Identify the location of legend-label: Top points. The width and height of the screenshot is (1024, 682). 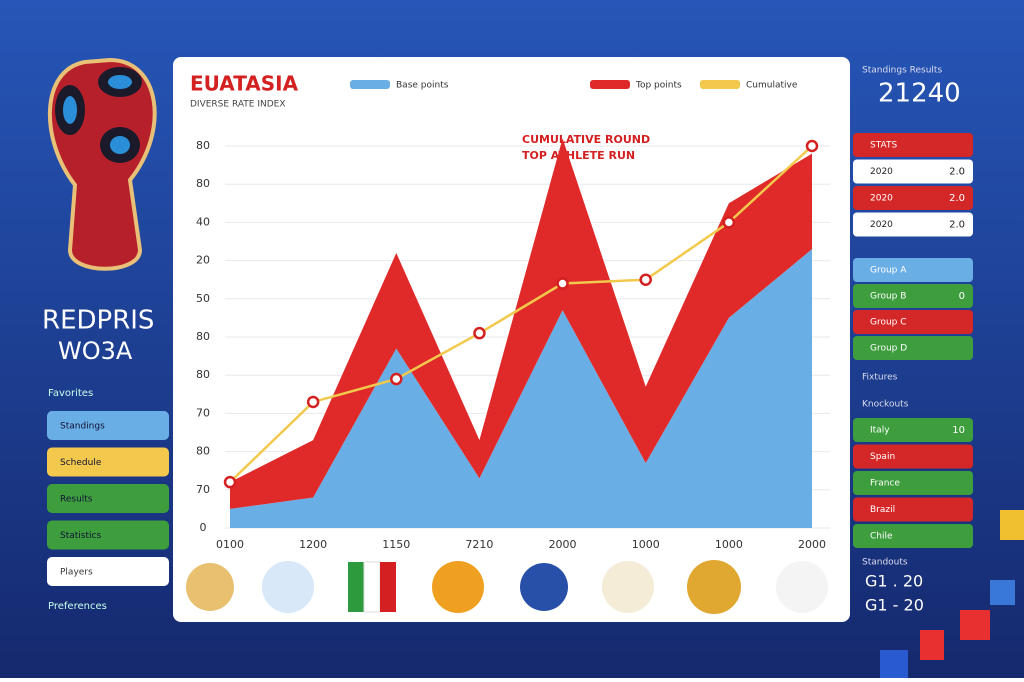
(658, 86).